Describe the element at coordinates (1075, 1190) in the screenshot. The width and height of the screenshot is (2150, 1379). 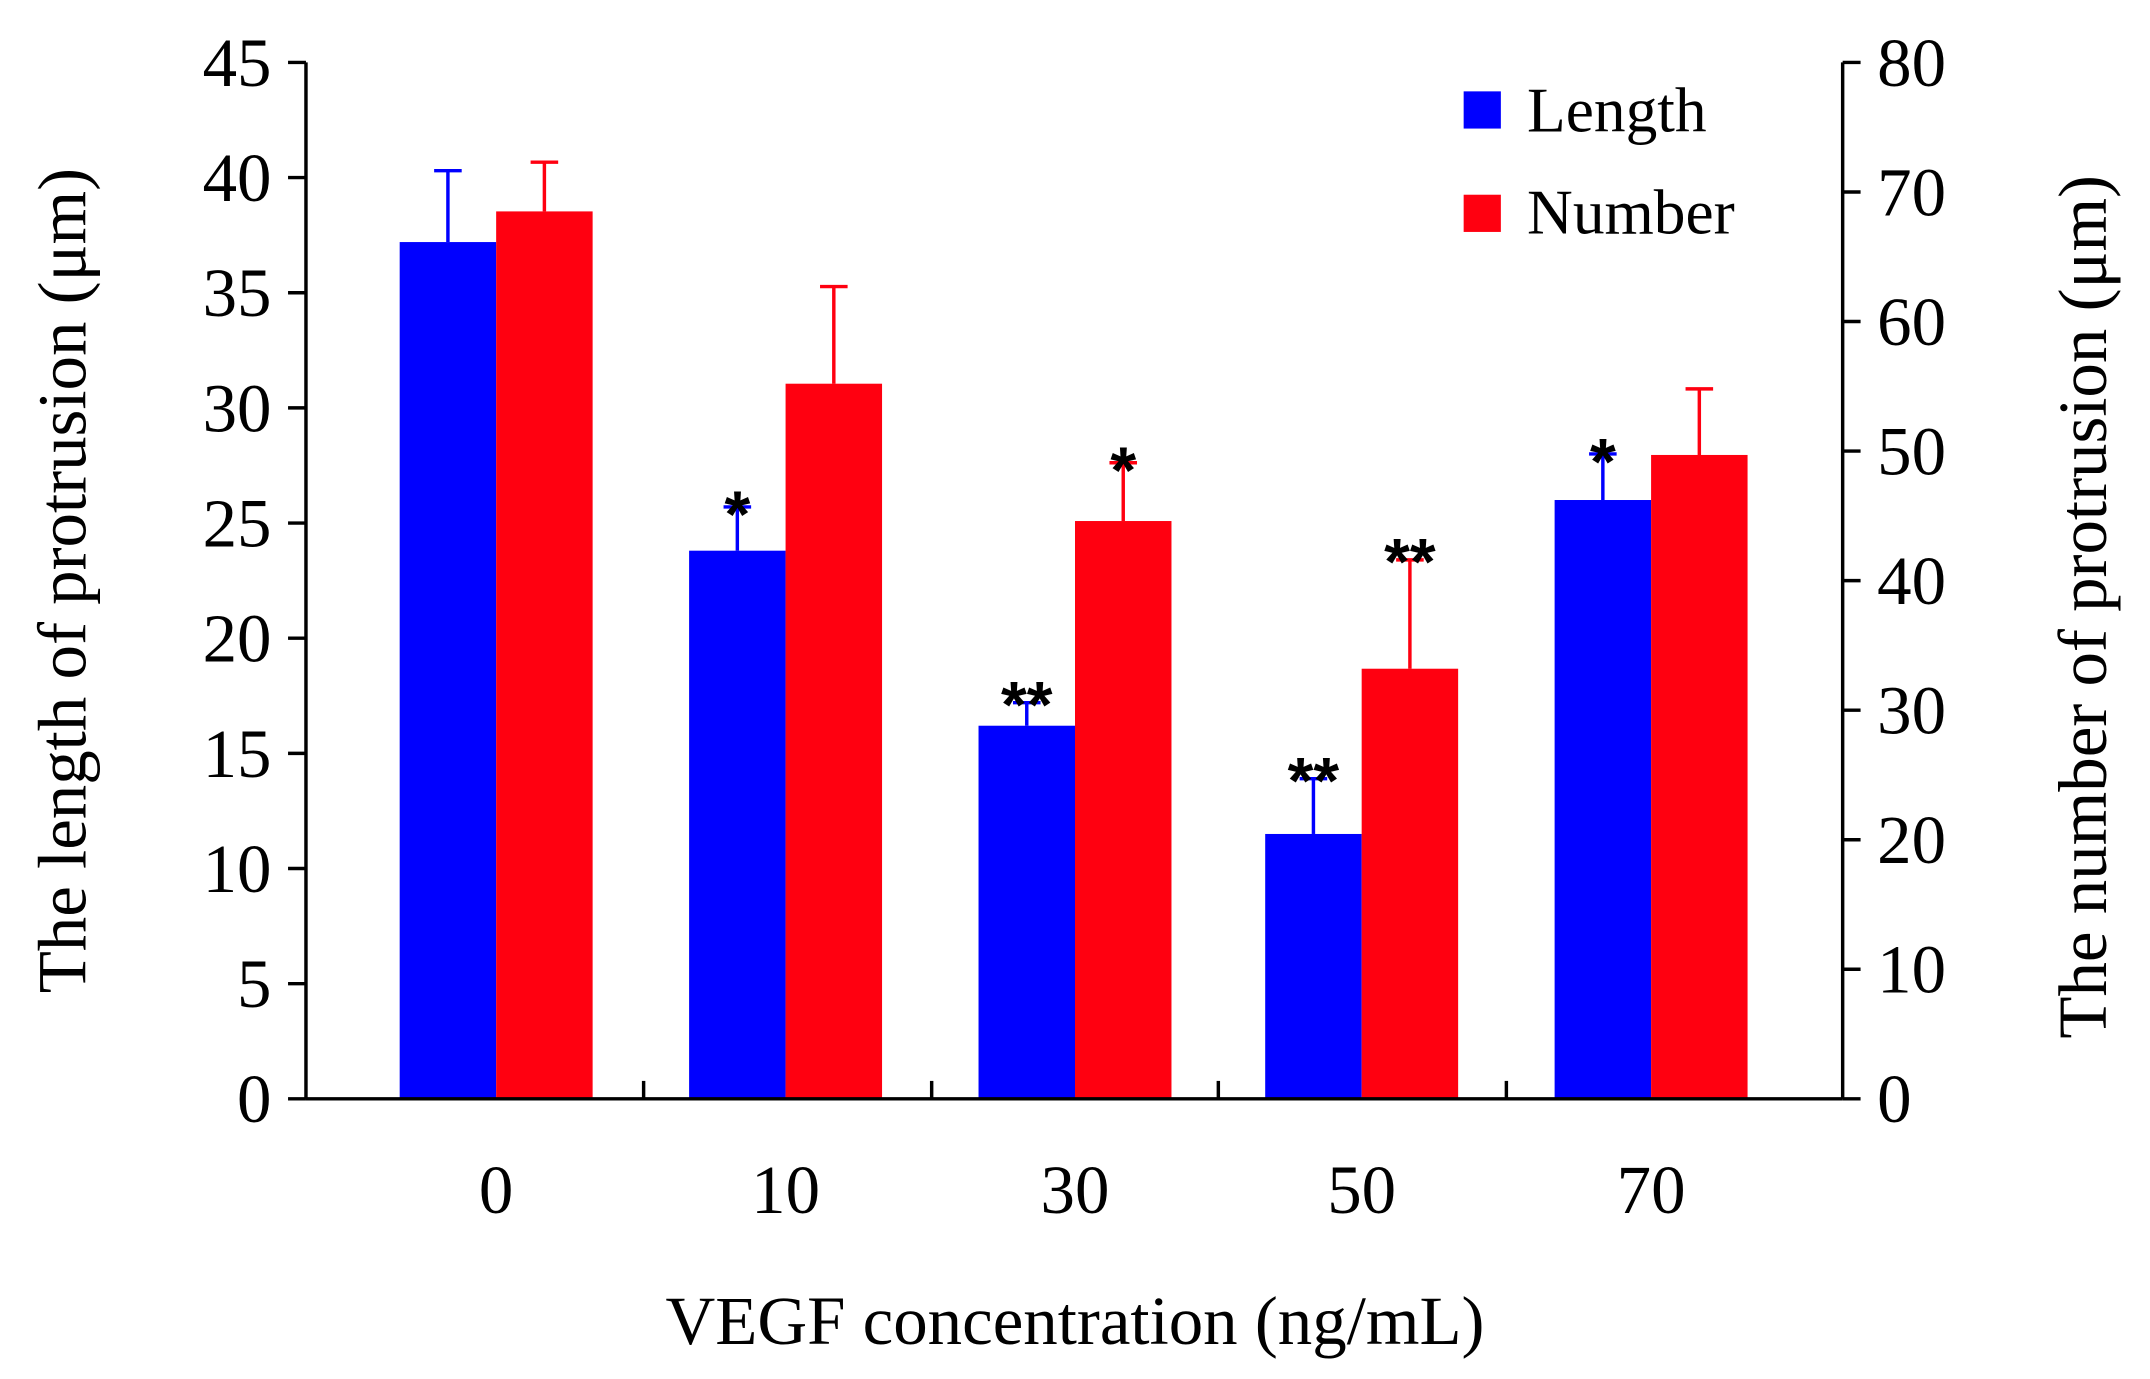
I see `x-tick-label: 30` at that location.